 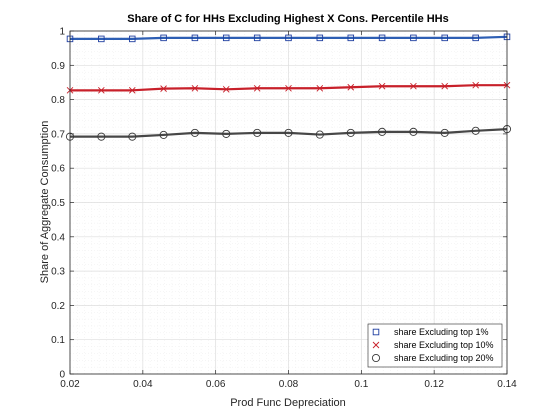 I want to click on x-tick-label: 0.08, so click(x=289, y=384).